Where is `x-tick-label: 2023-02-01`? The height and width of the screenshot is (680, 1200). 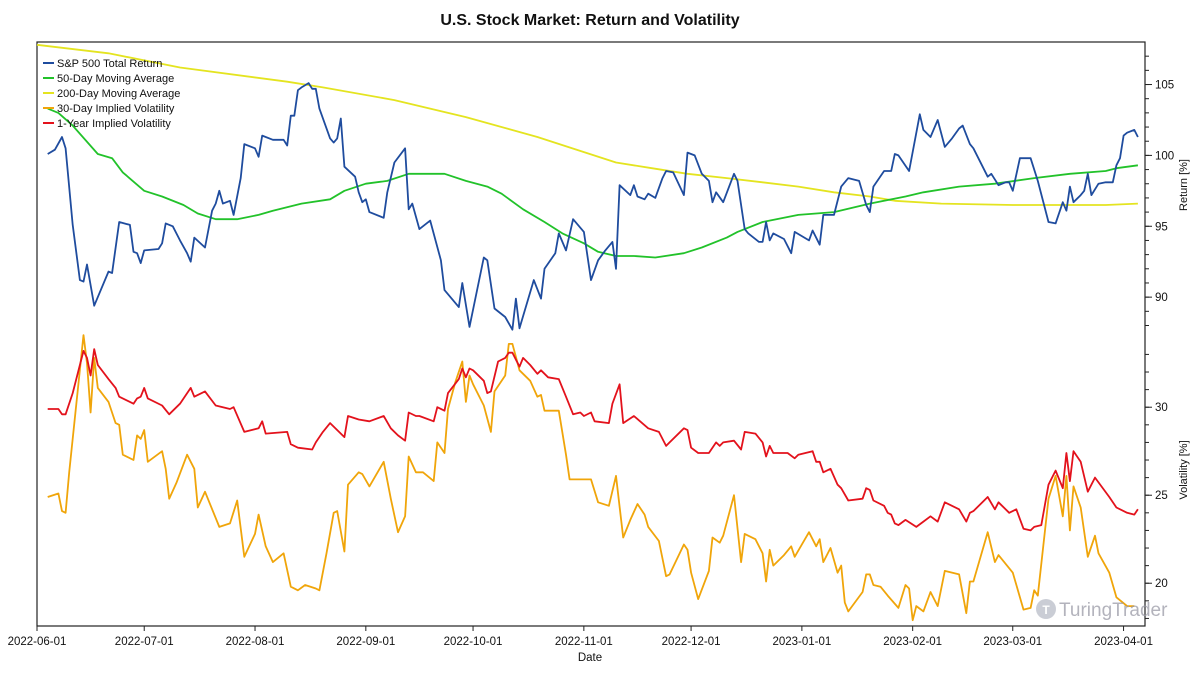
x-tick-label: 2023-02-01 is located at coordinates (912, 642).